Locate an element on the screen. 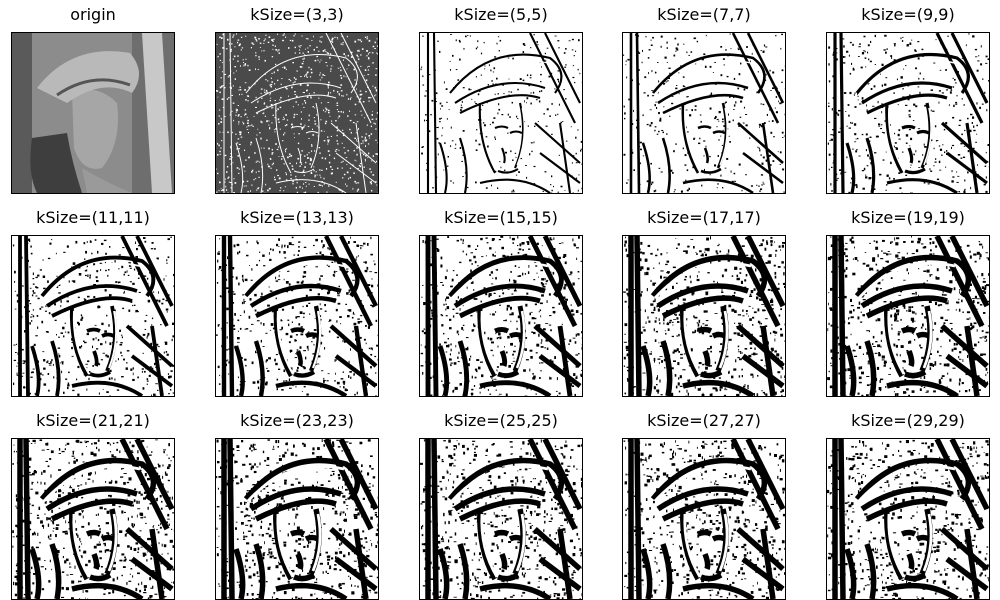 This screenshot has width=1000, height=600. edge-highlight is located at coordinates (723, 136).